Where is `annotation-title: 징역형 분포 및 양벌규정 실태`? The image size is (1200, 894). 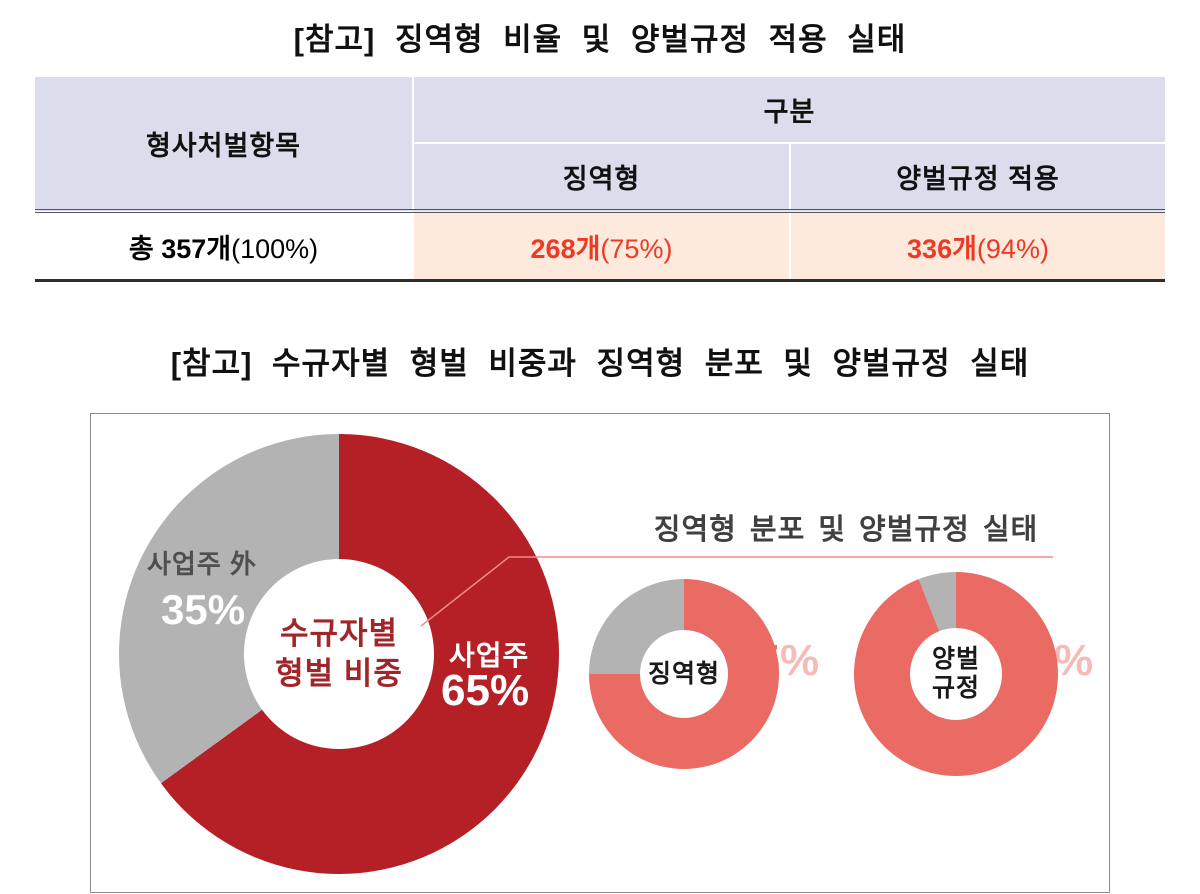 annotation-title: 징역형 분포 및 양벌규정 실태 is located at coordinates (846, 530).